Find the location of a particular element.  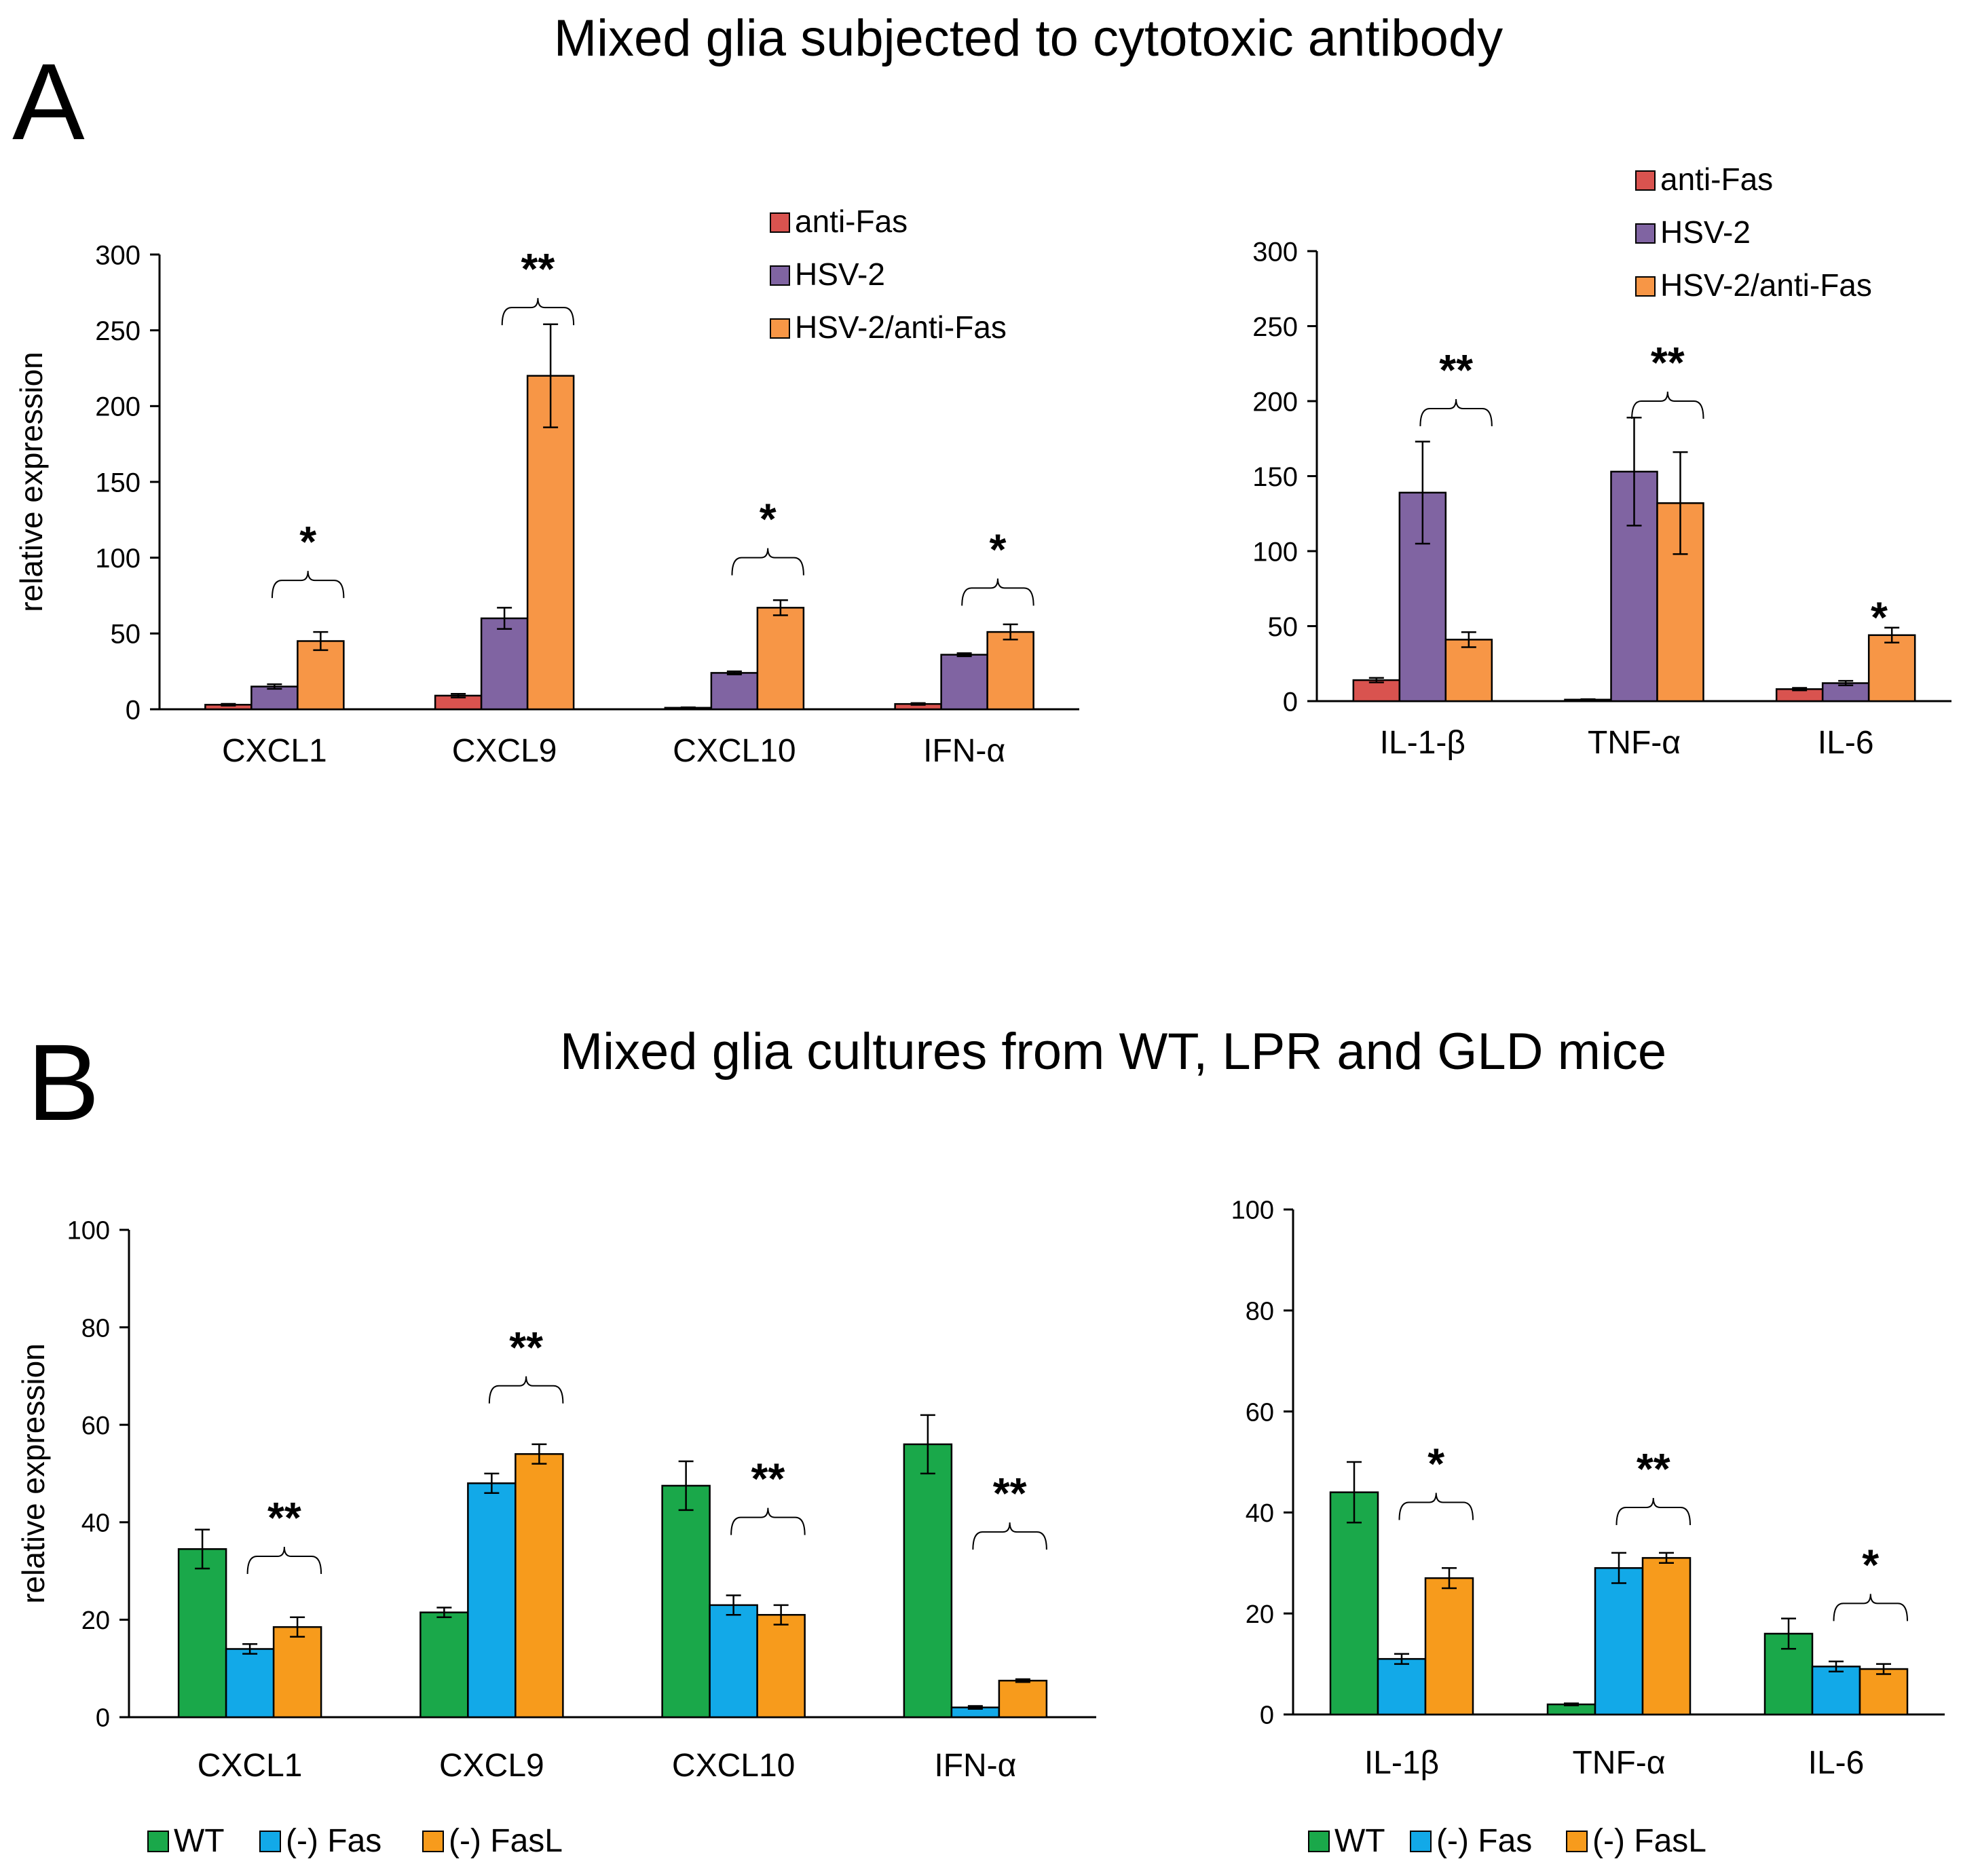

category-label: IL-1β is located at coordinates (1401, 1763).